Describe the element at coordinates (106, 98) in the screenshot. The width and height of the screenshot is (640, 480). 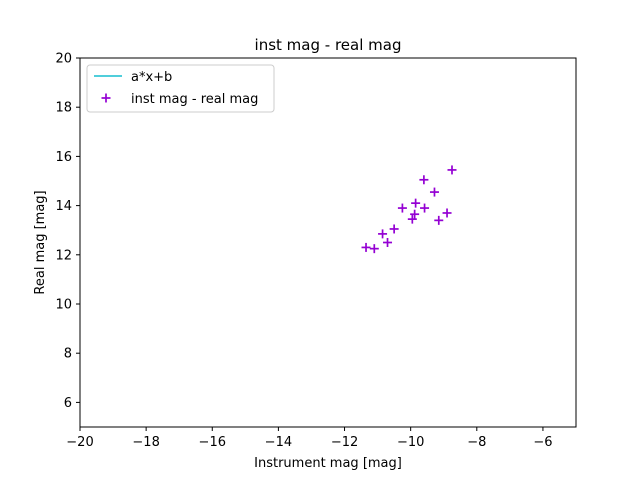
I see `legend-marker-scatter` at that location.